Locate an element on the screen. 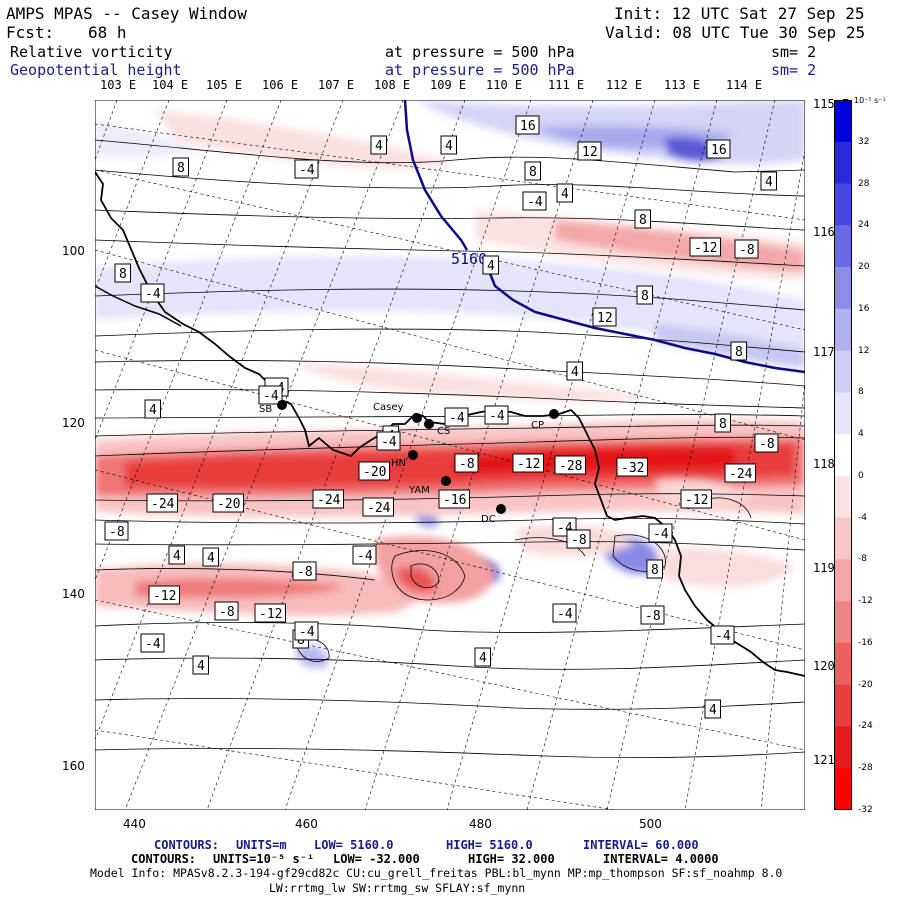 The height and width of the screenshot is (900, 900). colorbar-unit: 10⁻⁵ s⁻¹ is located at coordinates (870, 100).